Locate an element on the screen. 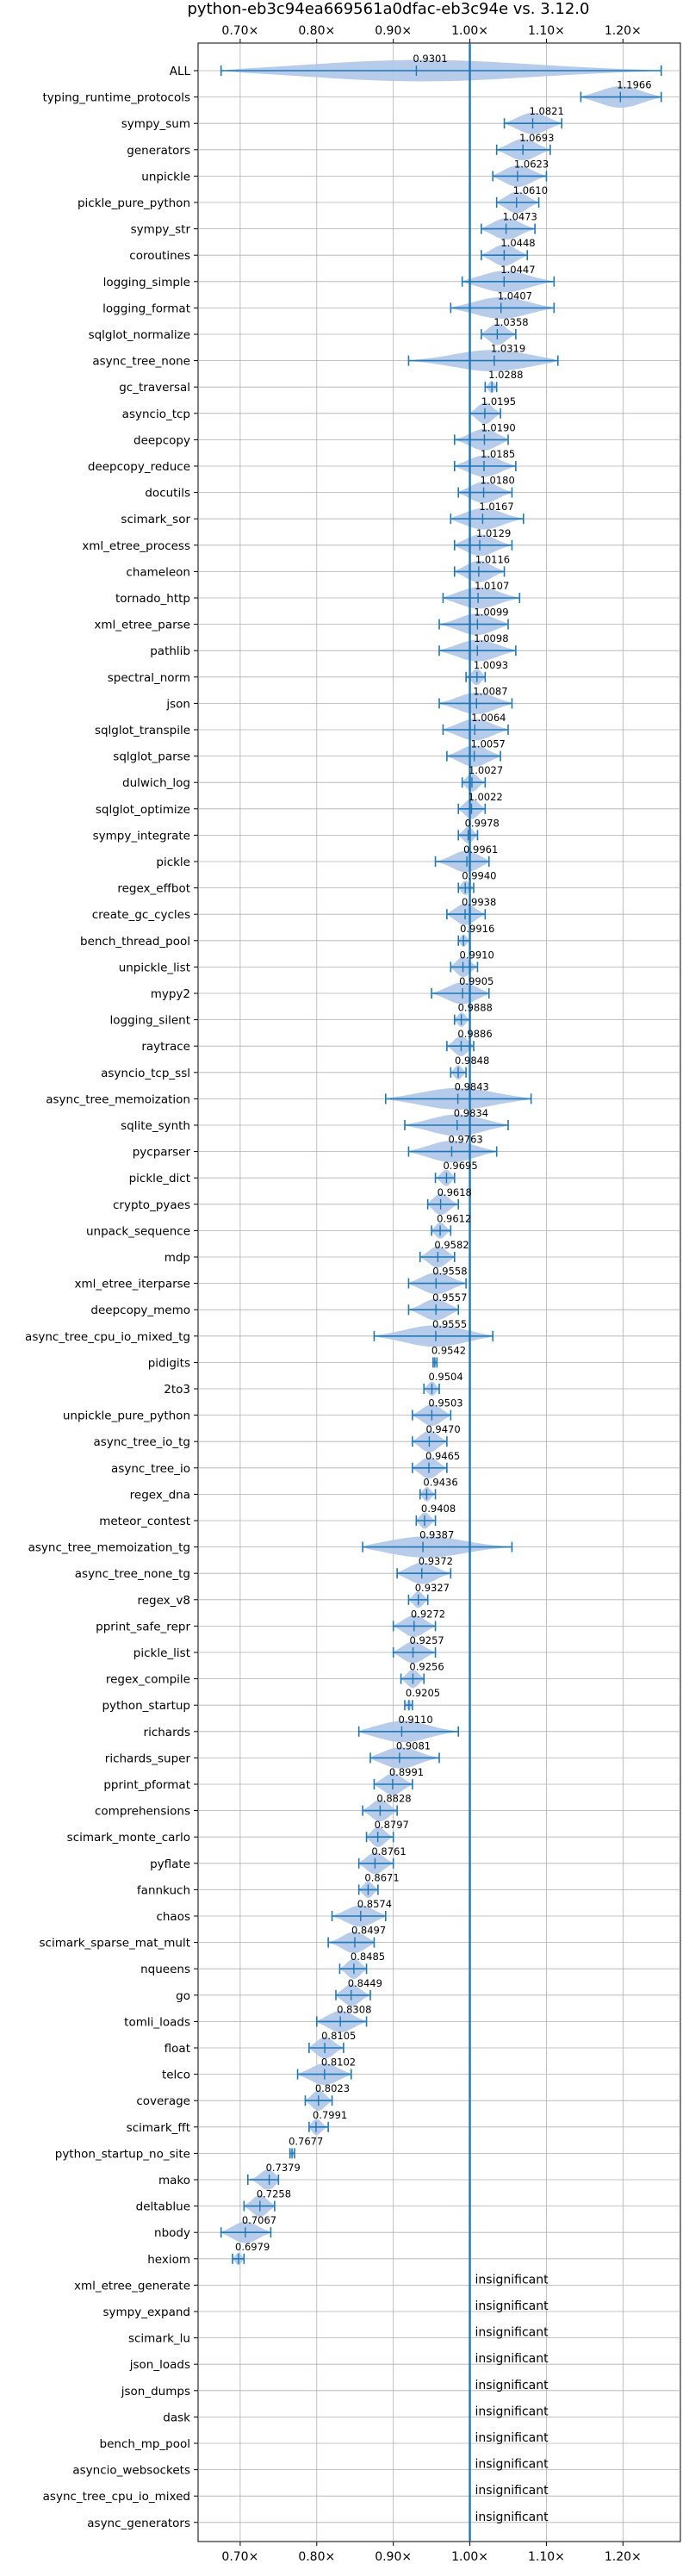 Image resolution: width=689 pixels, height=2576 pixels. benchmark-label: mako is located at coordinates (174, 2180).